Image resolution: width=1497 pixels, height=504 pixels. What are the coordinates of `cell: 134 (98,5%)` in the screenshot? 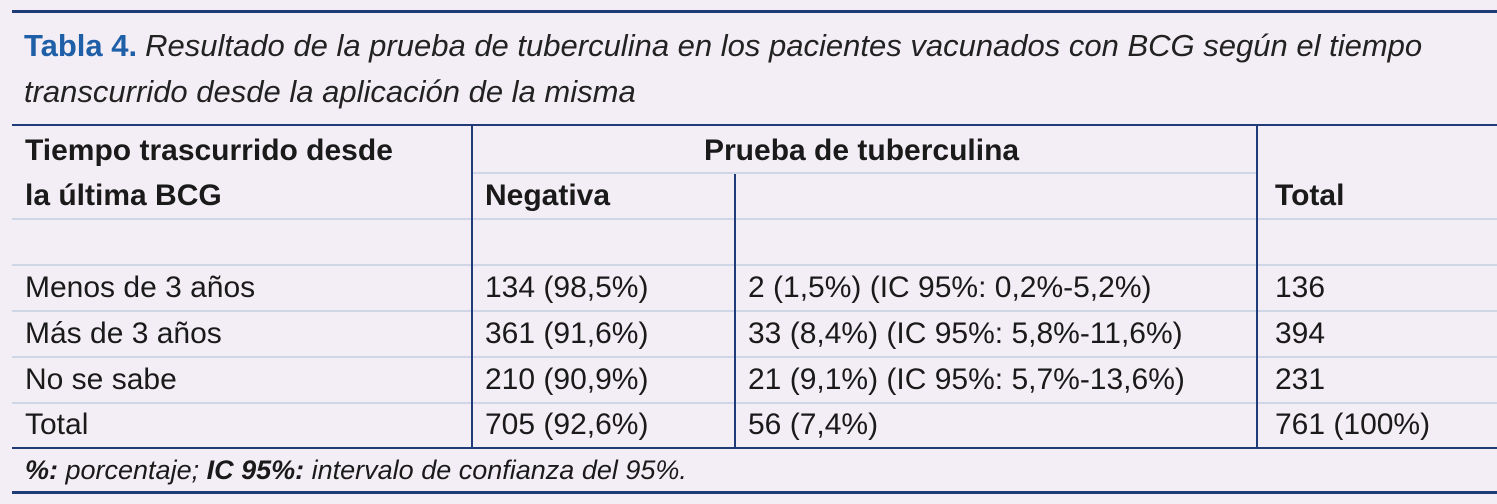 It's located at (567, 287).